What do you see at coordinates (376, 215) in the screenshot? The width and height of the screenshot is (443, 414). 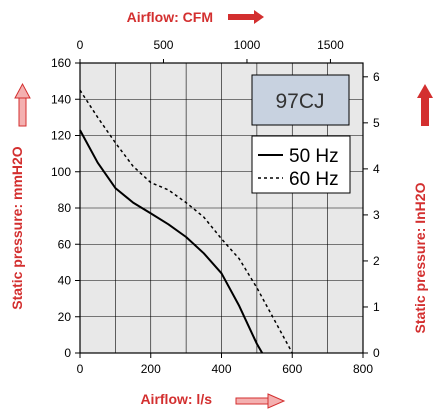 I see `right-tick-label: 3` at bounding box center [376, 215].